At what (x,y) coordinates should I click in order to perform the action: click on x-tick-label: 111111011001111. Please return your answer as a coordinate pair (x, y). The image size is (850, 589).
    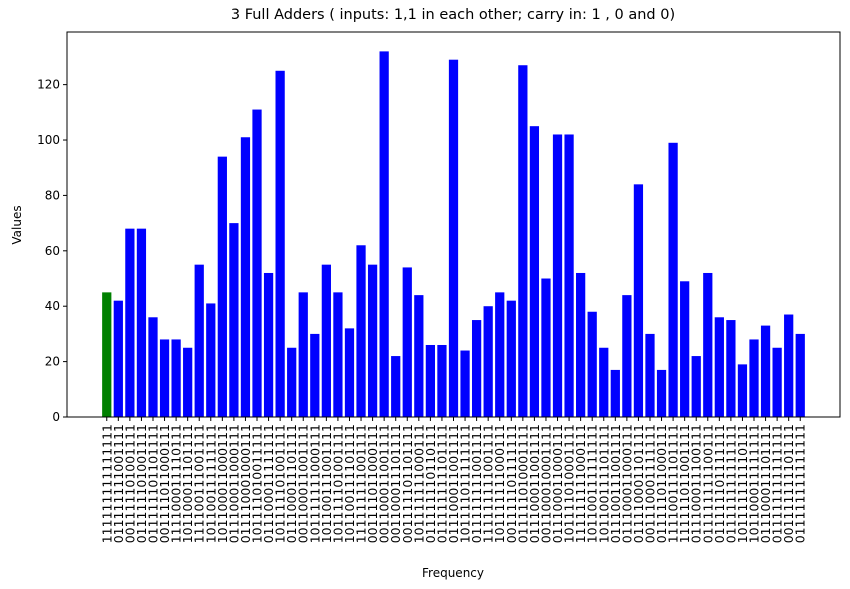
    Looking at the image, I should click on (684, 483).